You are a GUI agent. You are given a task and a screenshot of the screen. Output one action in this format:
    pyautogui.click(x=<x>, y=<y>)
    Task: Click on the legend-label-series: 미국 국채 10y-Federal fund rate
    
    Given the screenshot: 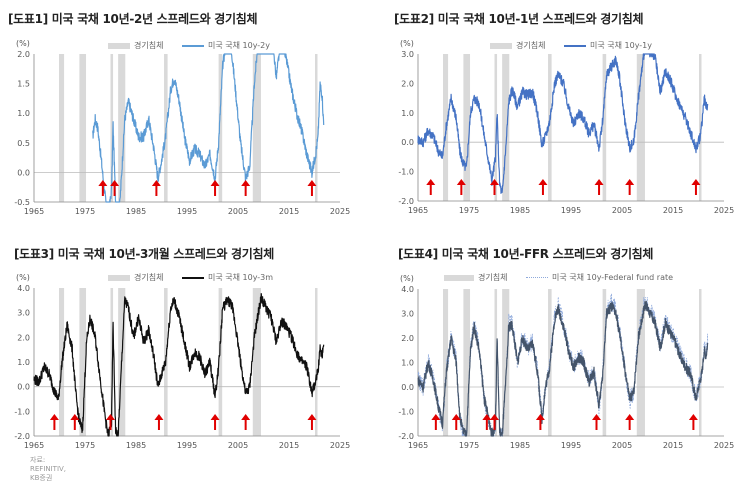 What is the action you would take?
    pyautogui.click(x=613, y=277)
    